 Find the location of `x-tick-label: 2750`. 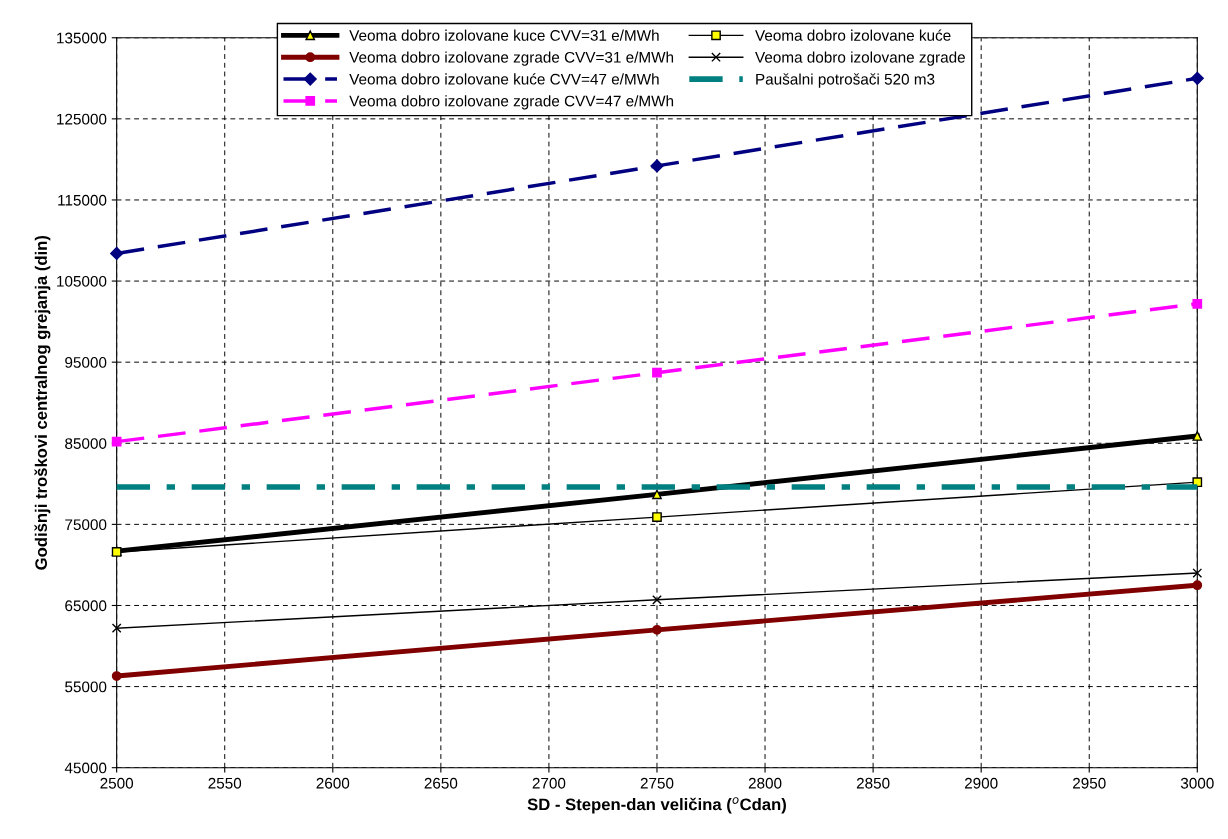

x-tick-label: 2750 is located at coordinates (657, 783).